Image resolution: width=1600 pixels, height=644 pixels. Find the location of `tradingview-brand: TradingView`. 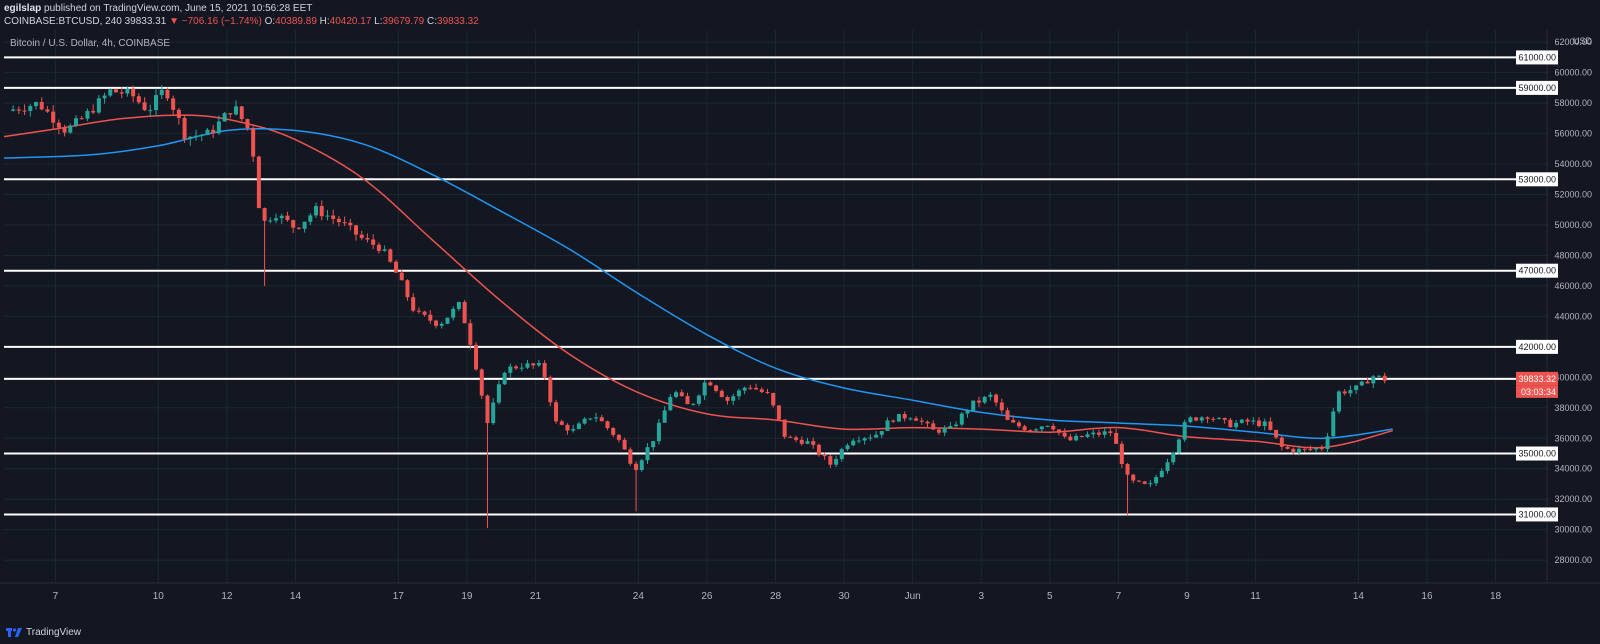

tradingview-brand: TradingView is located at coordinates (54, 632).